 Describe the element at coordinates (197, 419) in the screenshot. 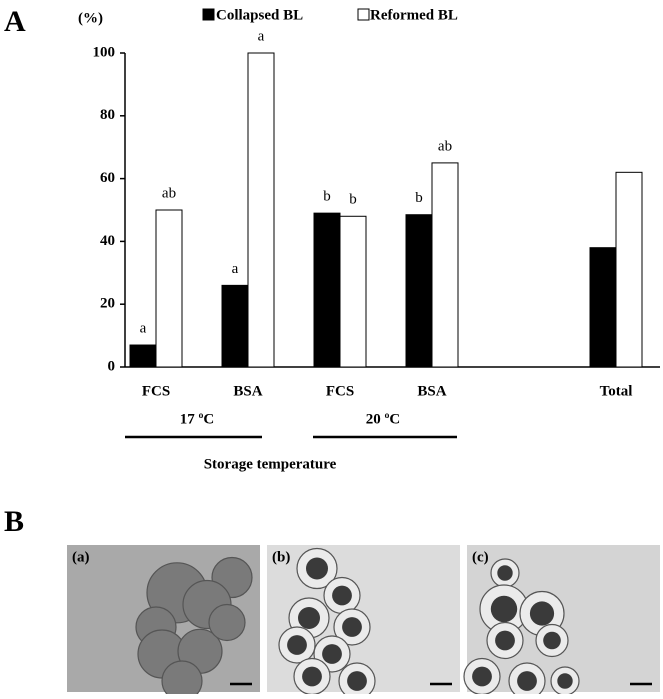

I see `group-label: 17 ºC` at that location.